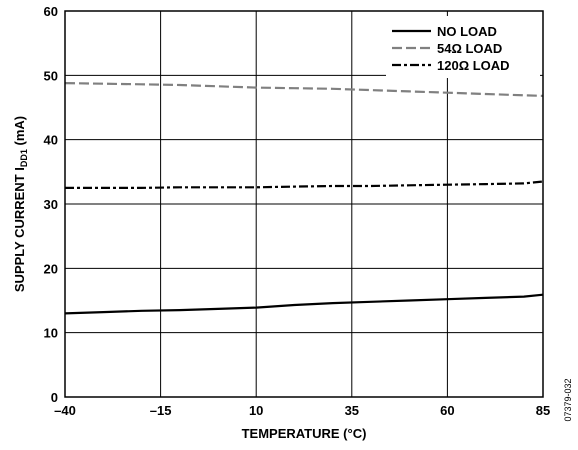 Image resolution: width=578 pixels, height=450 pixels. I want to click on y-tick-label: 60, so click(51, 11).